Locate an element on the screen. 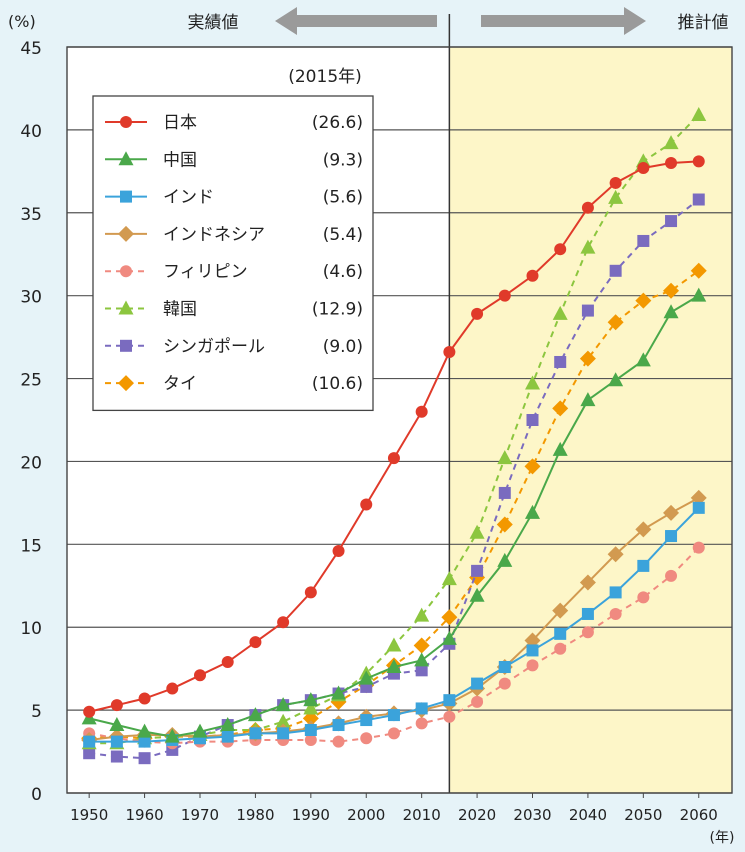 The width and height of the screenshot is (745, 852). legend-label: 中国 is located at coordinates (180, 160).